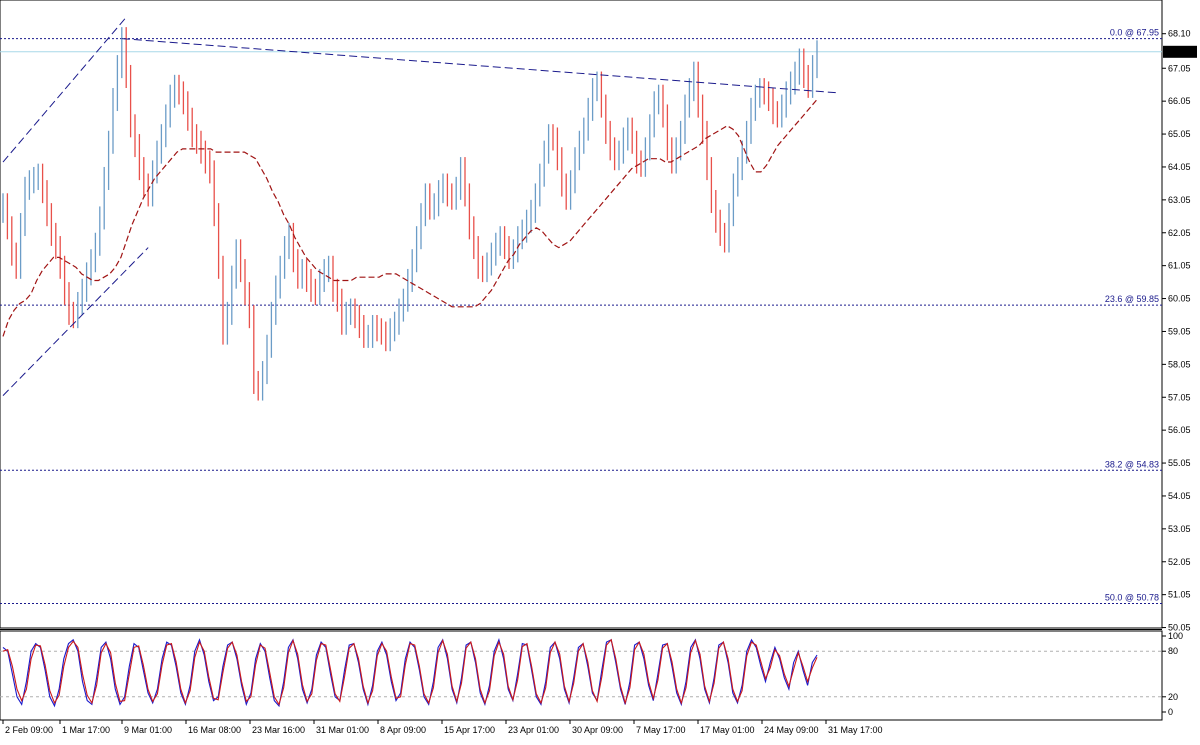 Image resolution: width=1200 pixels, height=745 pixels. What do you see at coordinates (1132, 299) in the screenshot?
I see `fib-level-label: 23.6 @ 59.85` at bounding box center [1132, 299].